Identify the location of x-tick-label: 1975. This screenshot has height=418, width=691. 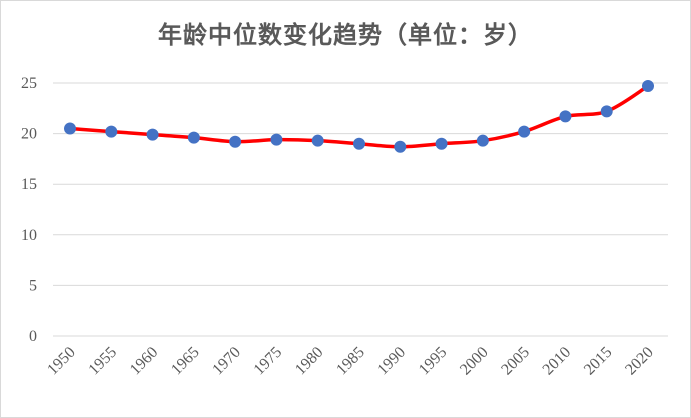
(268, 361).